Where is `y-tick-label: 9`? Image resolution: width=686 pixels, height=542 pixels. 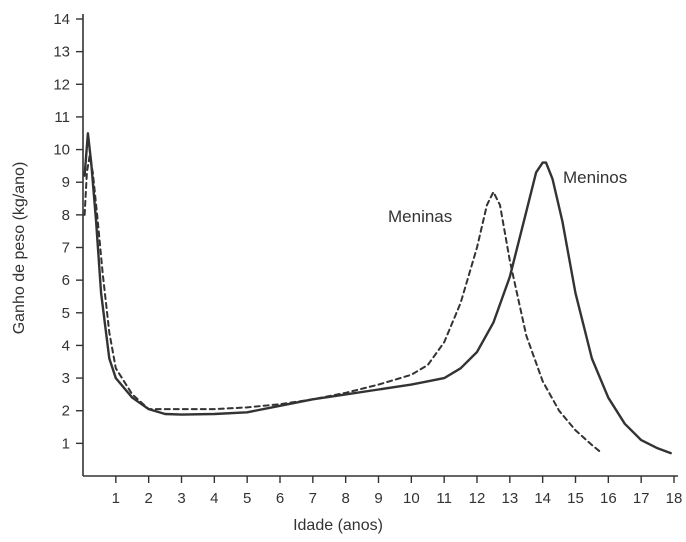
y-tick-label: 9 is located at coordinates (66, 182).